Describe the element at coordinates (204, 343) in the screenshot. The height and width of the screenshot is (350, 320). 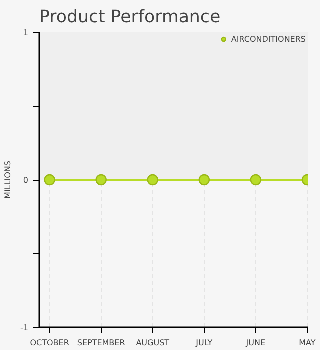
I see `x-tick-label: JULY` at that location.